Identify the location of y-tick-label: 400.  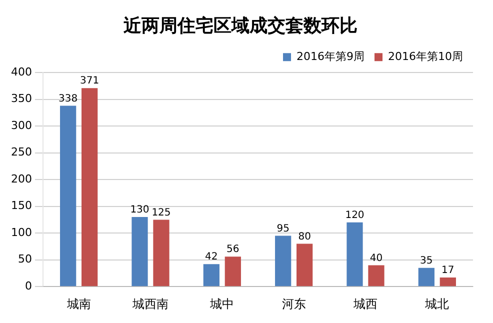
(21, 71).